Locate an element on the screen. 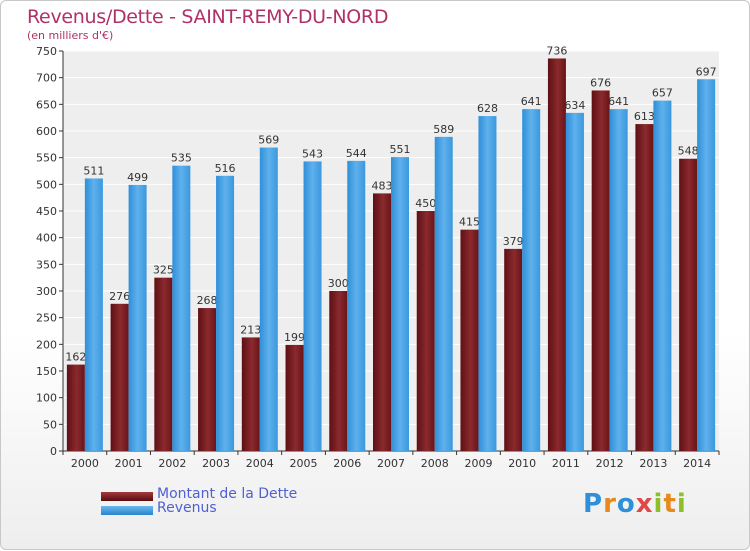  data-label-revenus-2009: 628 is located at coordinates (487, 108).